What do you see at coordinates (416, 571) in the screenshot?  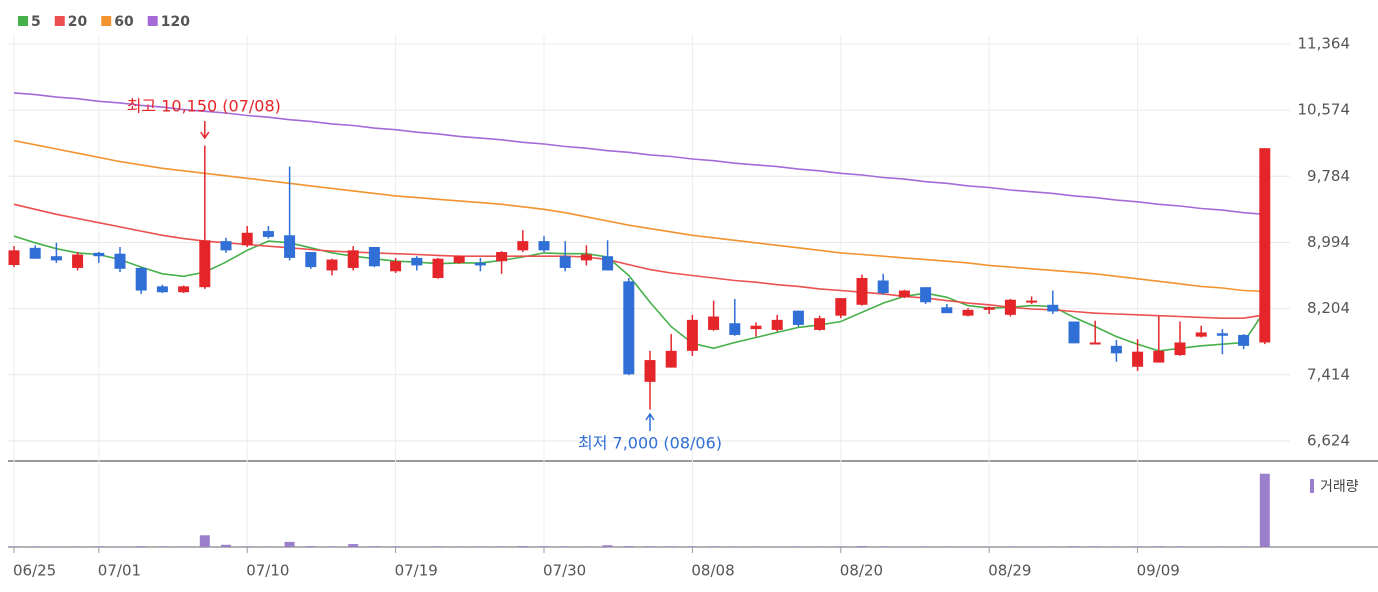 I see `x-tick-label: 07/19` at bounding box center [416, 571].